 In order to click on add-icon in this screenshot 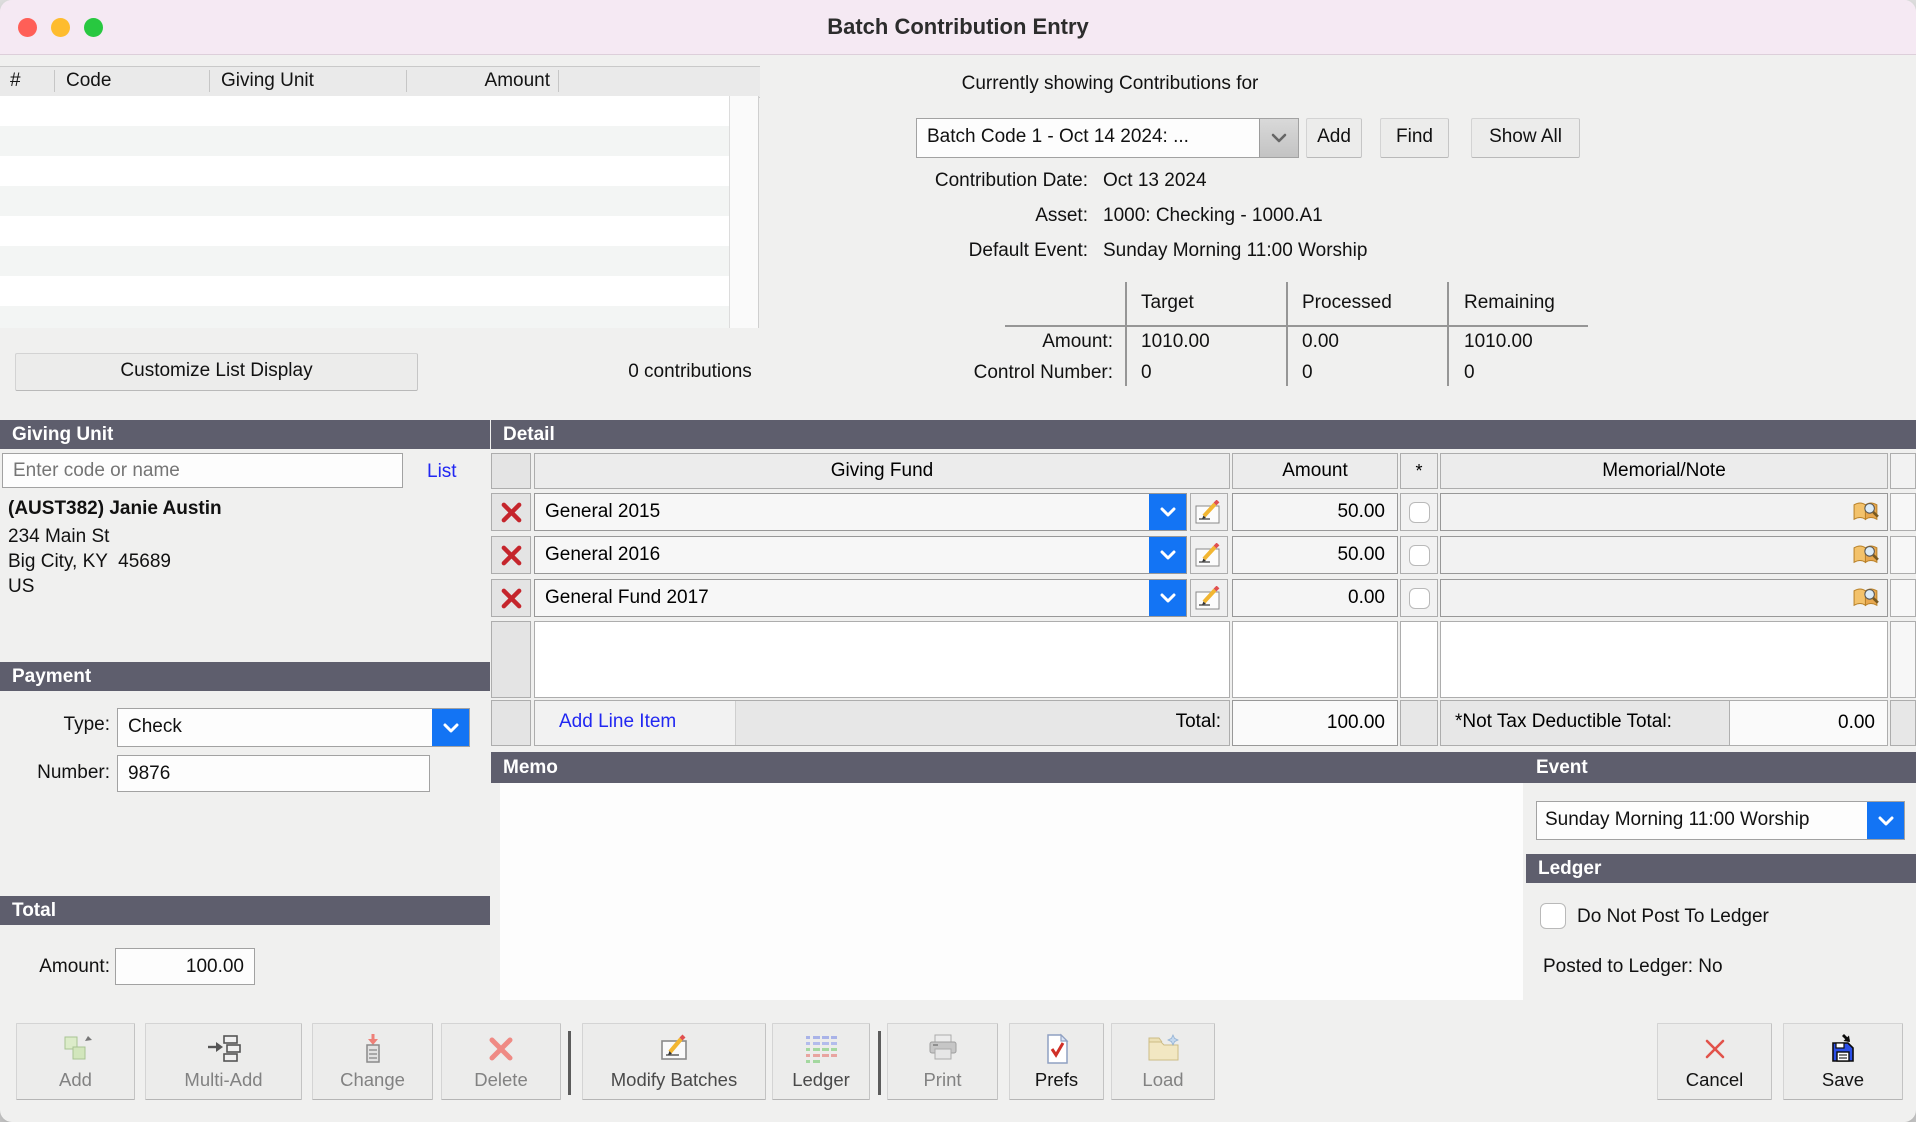, I will do `click(75, 1049)`.